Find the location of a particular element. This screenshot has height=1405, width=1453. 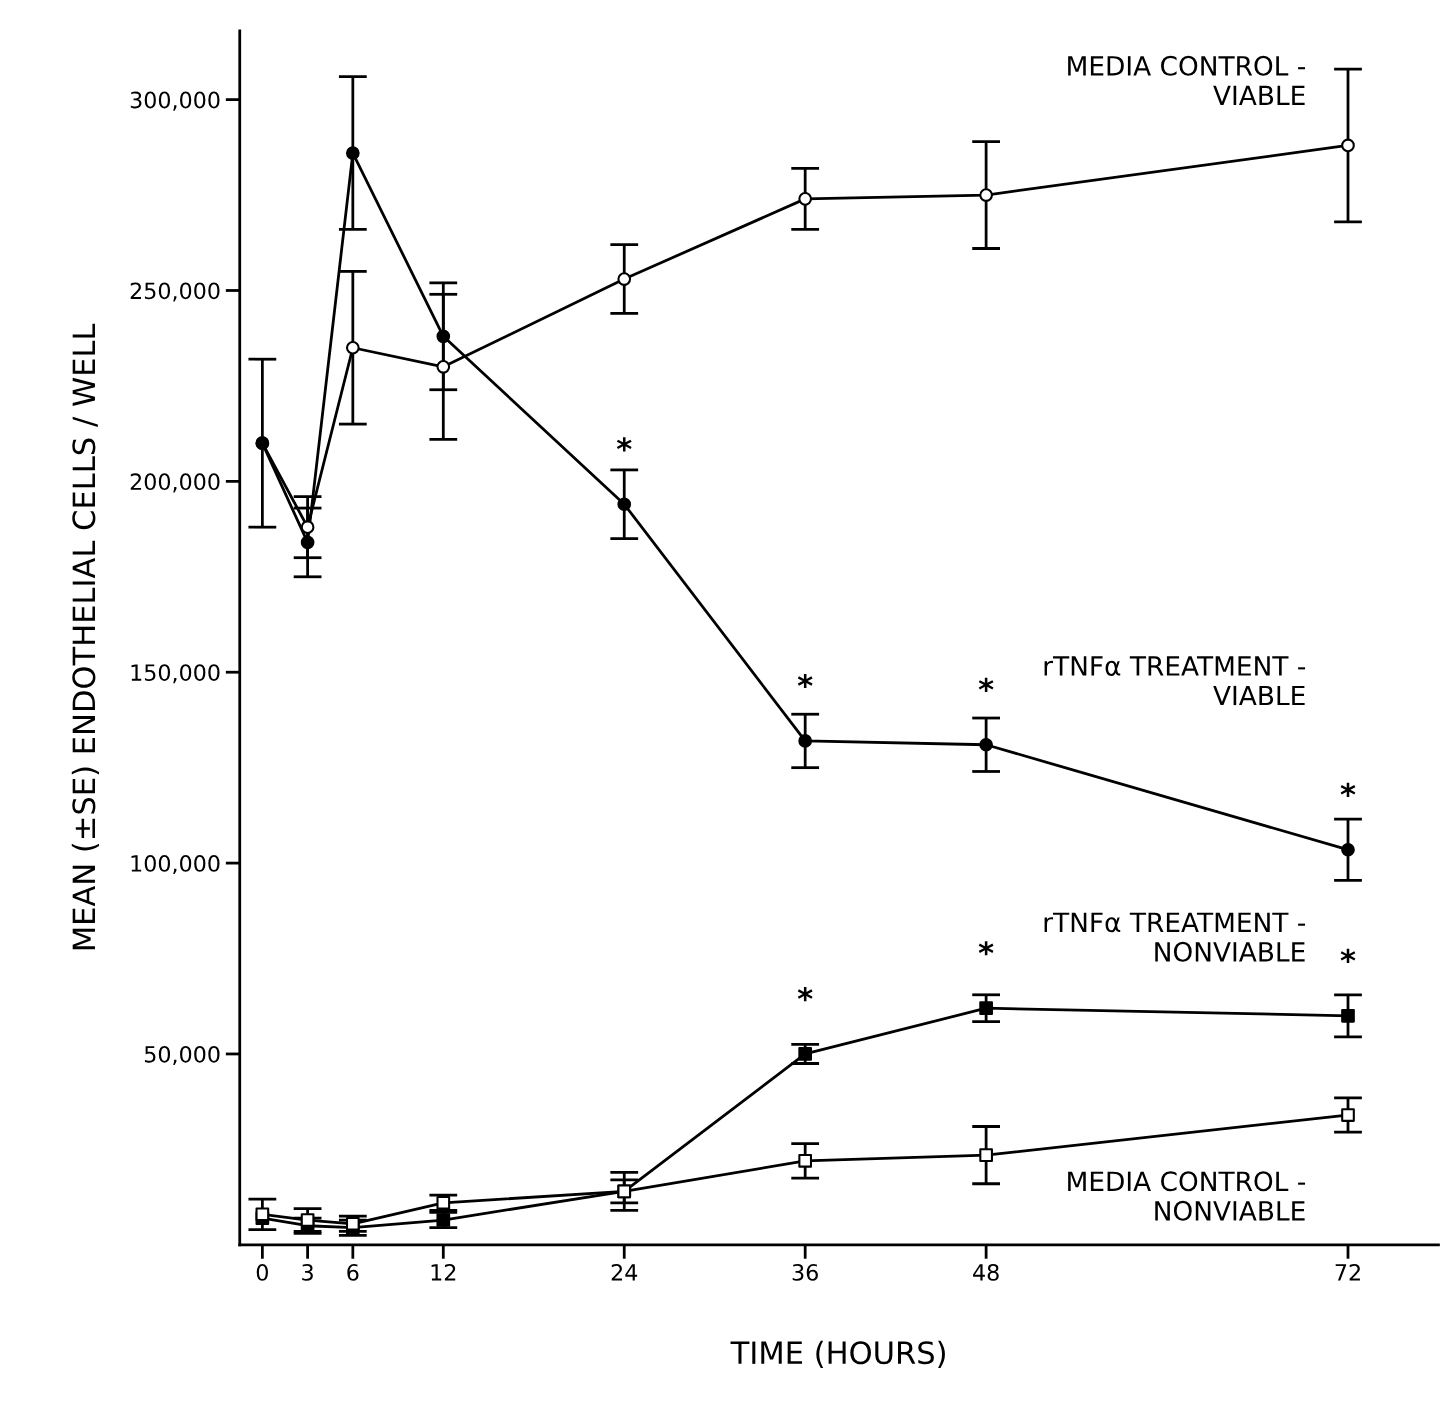

x-tick-label: 72 is located at coordinates (1347, 1272).